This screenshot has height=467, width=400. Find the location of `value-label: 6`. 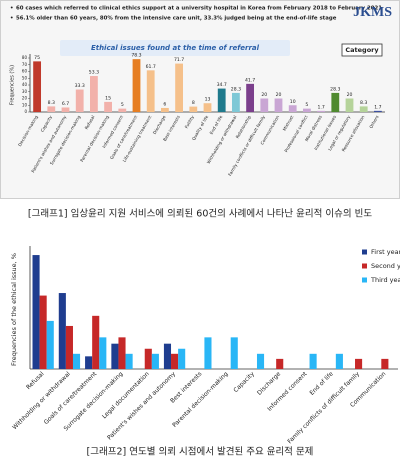

value-label: 6 is located at coordinates (164, 104).